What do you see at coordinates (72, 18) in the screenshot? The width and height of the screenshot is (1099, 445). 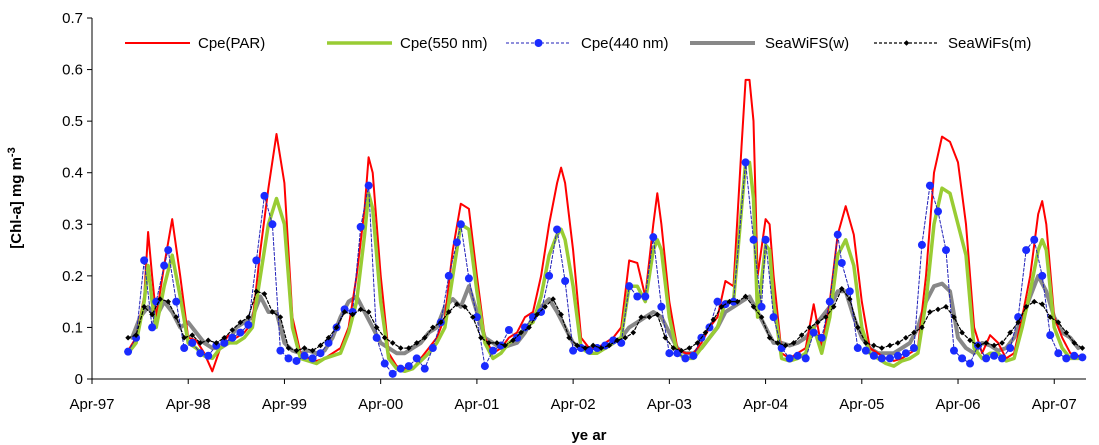 I see `y-tick-label: 0.7` at bounding box center [72, 18].